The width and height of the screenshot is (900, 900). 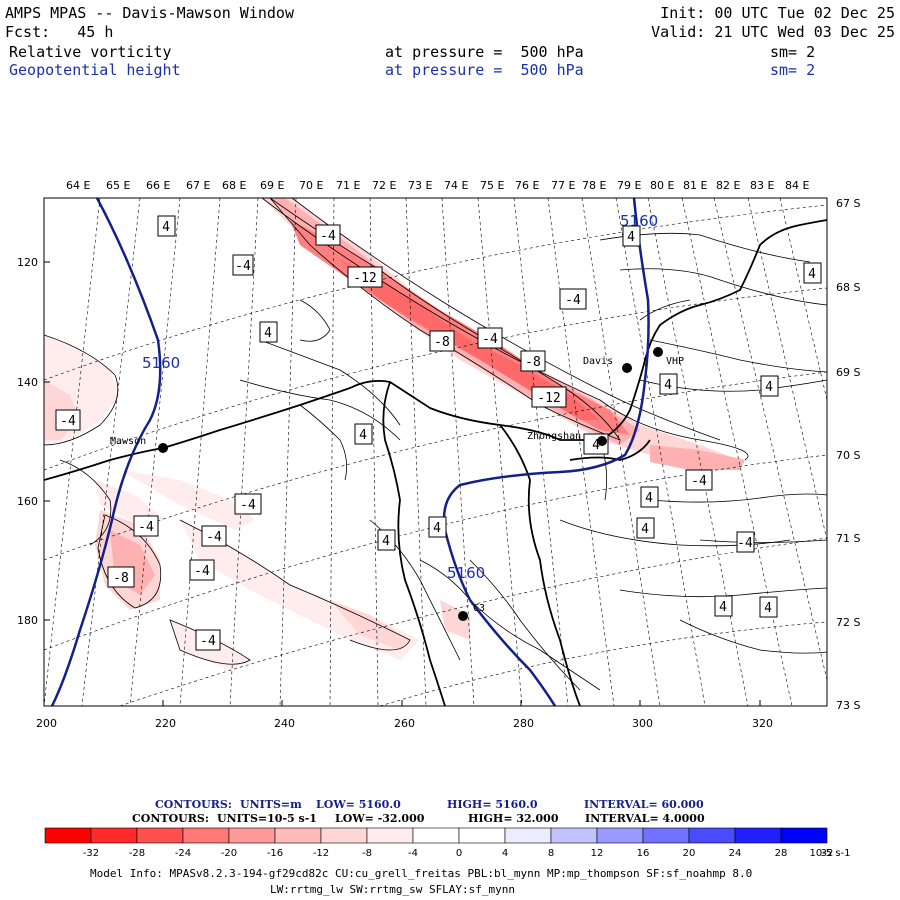 What do you see at coordinates (456, 185) in the screenshot?
I see `lon-label: 74 E` at bounding box center [456, 185].